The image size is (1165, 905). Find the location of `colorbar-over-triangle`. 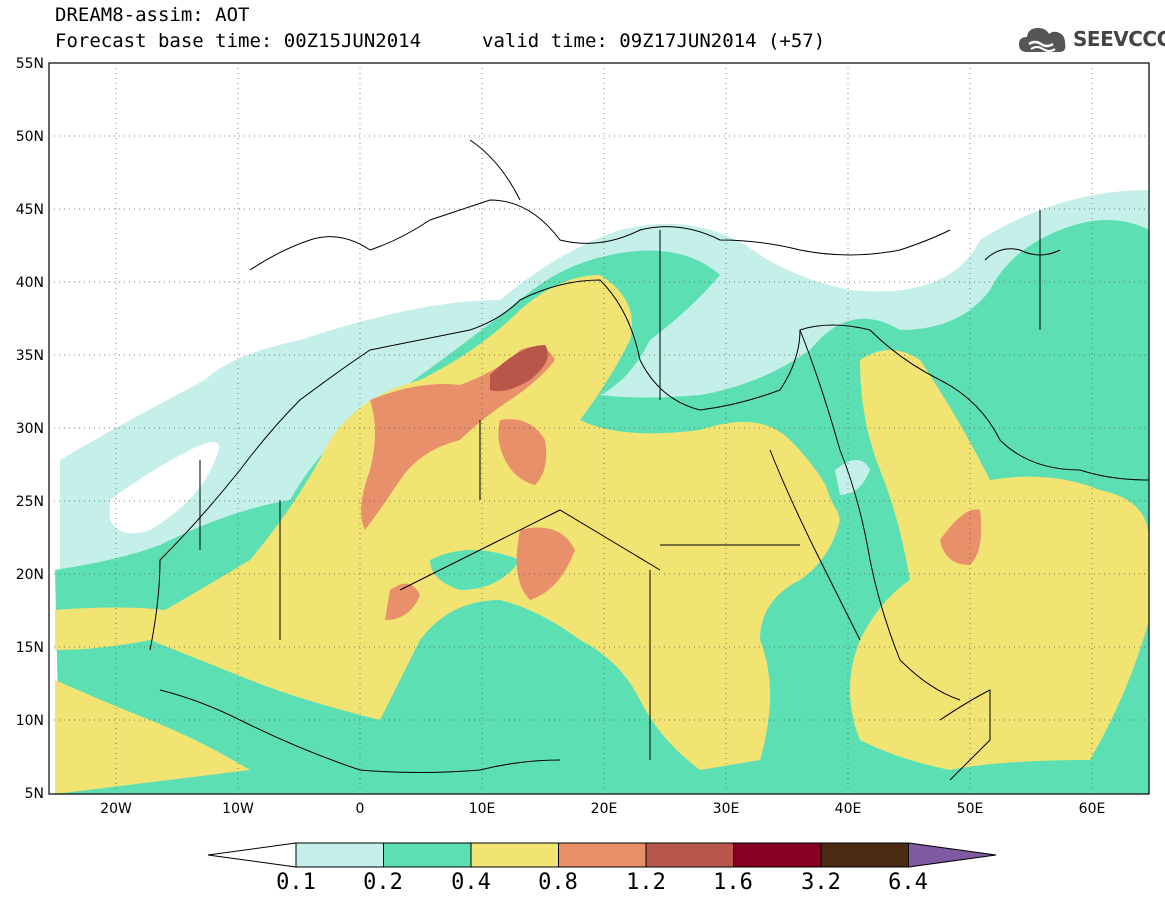

colorbar-over-triangle is located at coordinates (952, 855).